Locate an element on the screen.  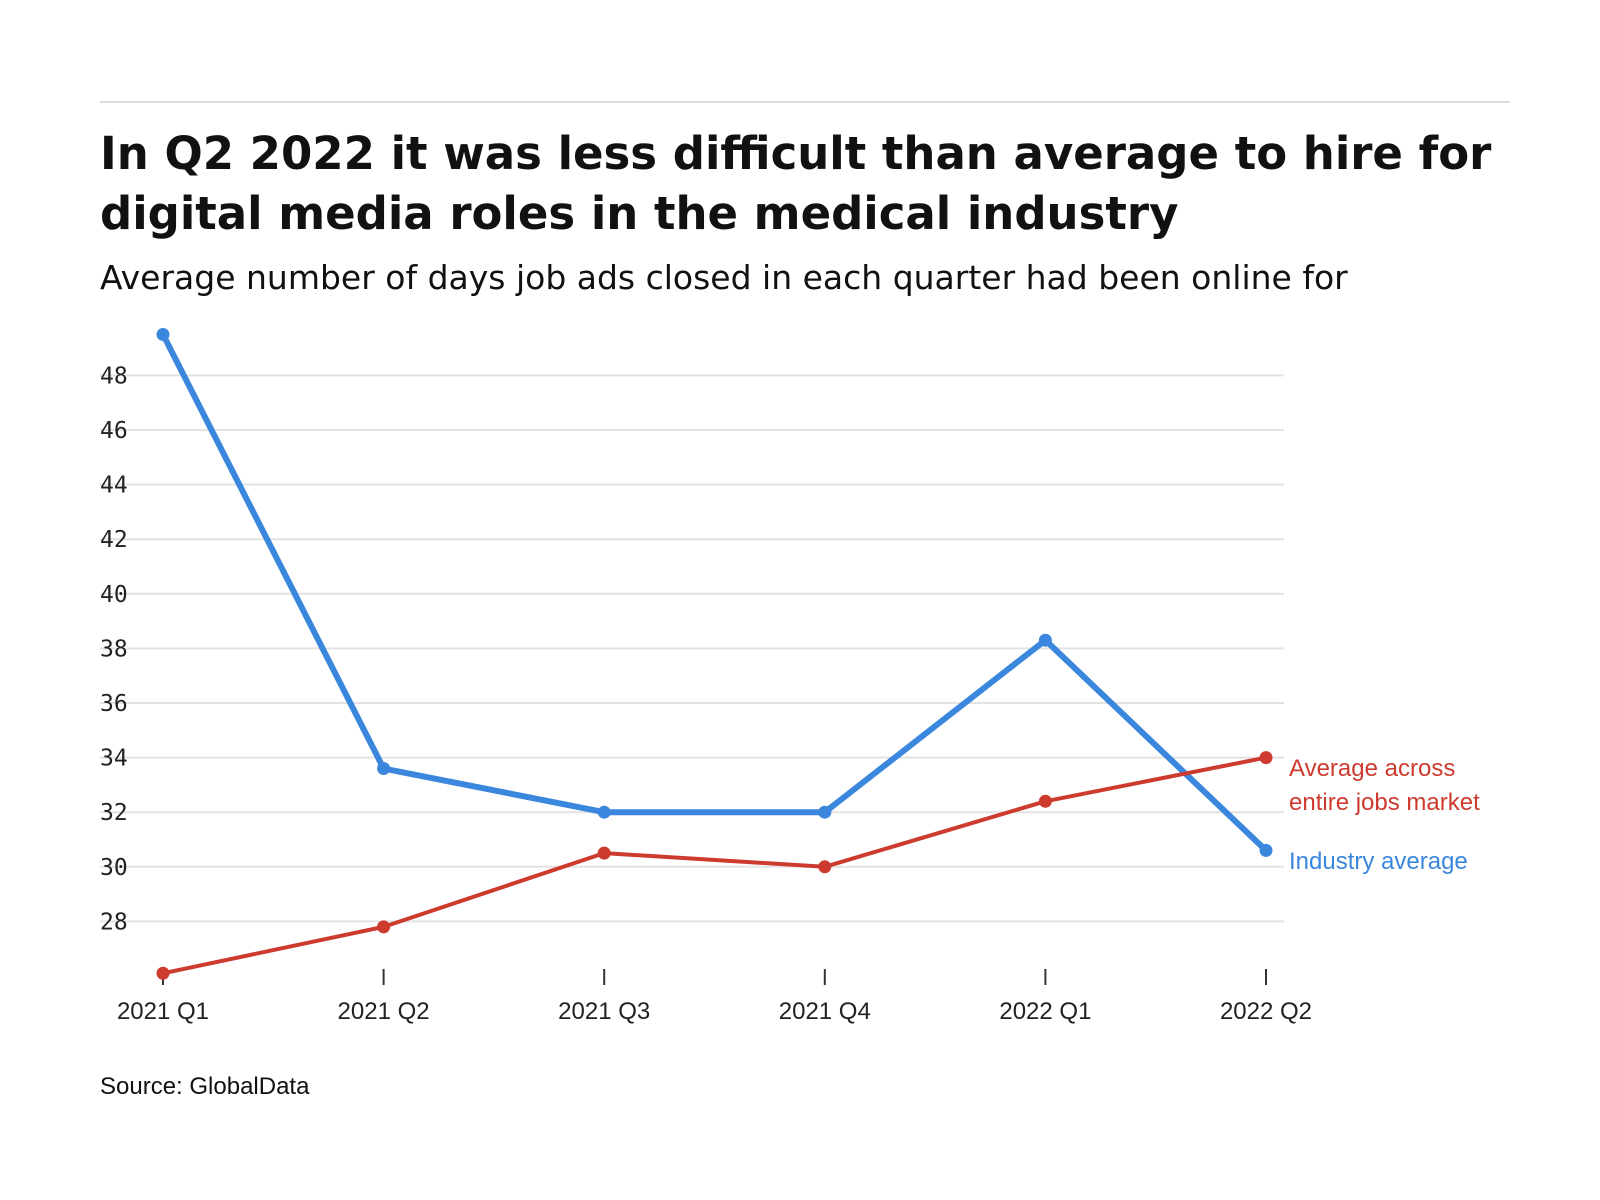
y-tick-label: 48 is located at coordinates (114, 376).